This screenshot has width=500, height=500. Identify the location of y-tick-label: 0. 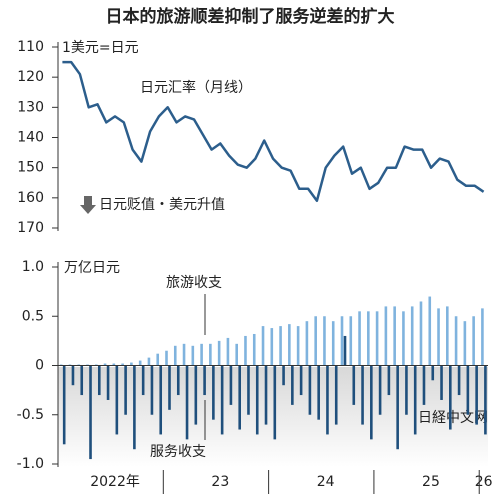
(39, 366).